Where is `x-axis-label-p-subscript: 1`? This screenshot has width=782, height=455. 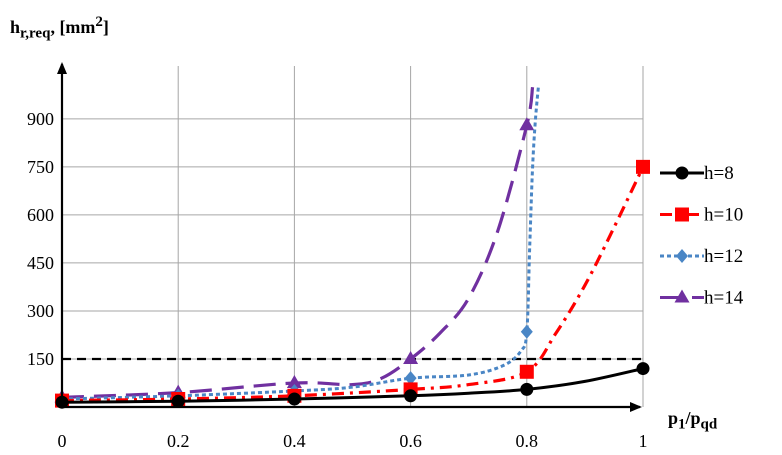 x-axis-label-p-subscript: 1 is located at coordinates (682, 424).